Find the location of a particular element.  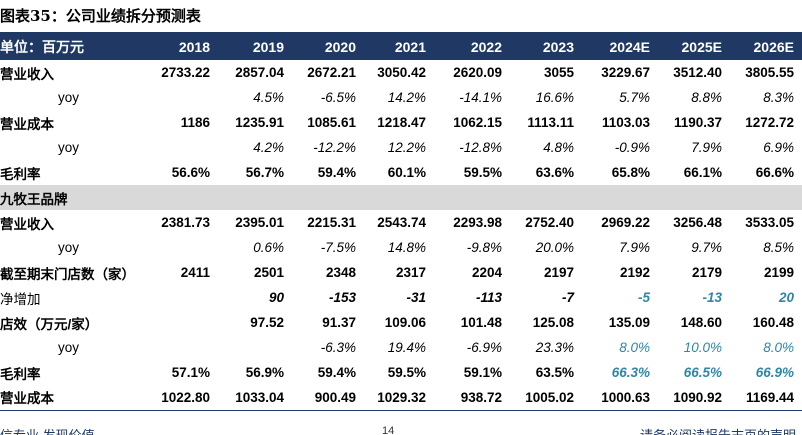

table-cell: -6.3% is located at coordinates (338, 347).